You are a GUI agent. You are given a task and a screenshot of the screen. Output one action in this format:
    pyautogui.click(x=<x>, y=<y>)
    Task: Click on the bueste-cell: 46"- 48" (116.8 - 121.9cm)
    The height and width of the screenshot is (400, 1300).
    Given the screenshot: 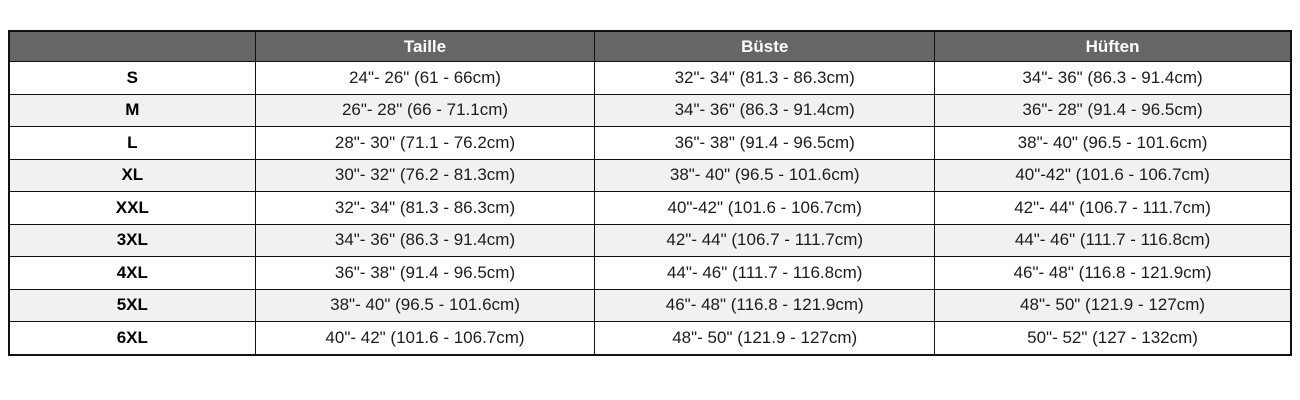 What is the action you would take?
    pyautogui.click(x=765, y=305)
    